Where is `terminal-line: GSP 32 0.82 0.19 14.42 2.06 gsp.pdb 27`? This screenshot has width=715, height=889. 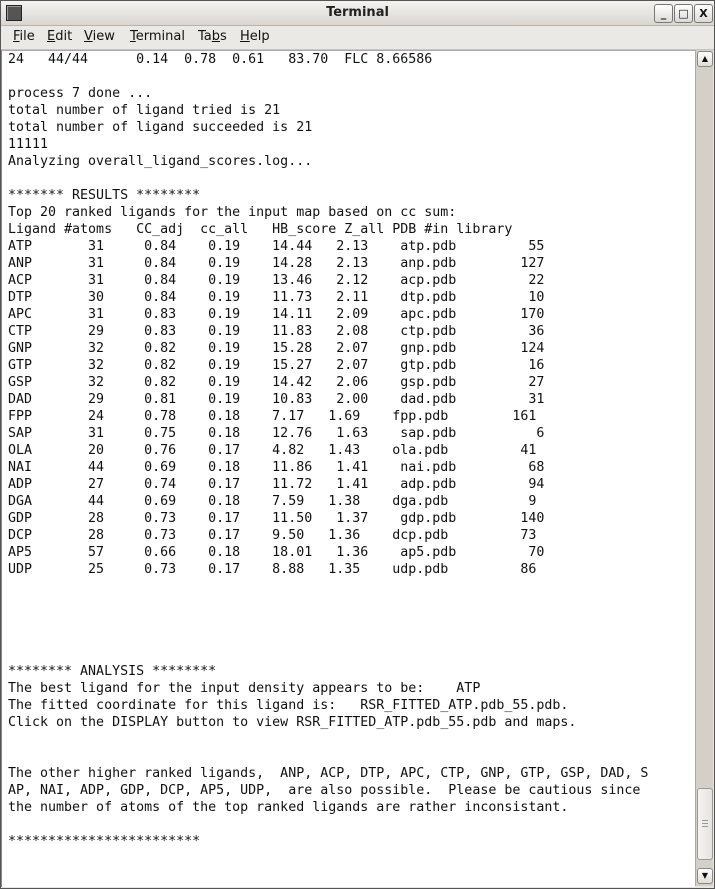
terminal-line: GSP 32 0.82 0.19 14.42 2.06 gsp.pdb 27 is located at coordinates (276, 382).